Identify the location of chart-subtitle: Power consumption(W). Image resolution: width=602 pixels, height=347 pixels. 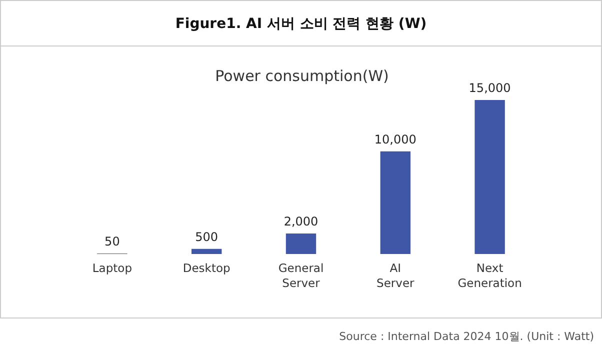
(302, 76).